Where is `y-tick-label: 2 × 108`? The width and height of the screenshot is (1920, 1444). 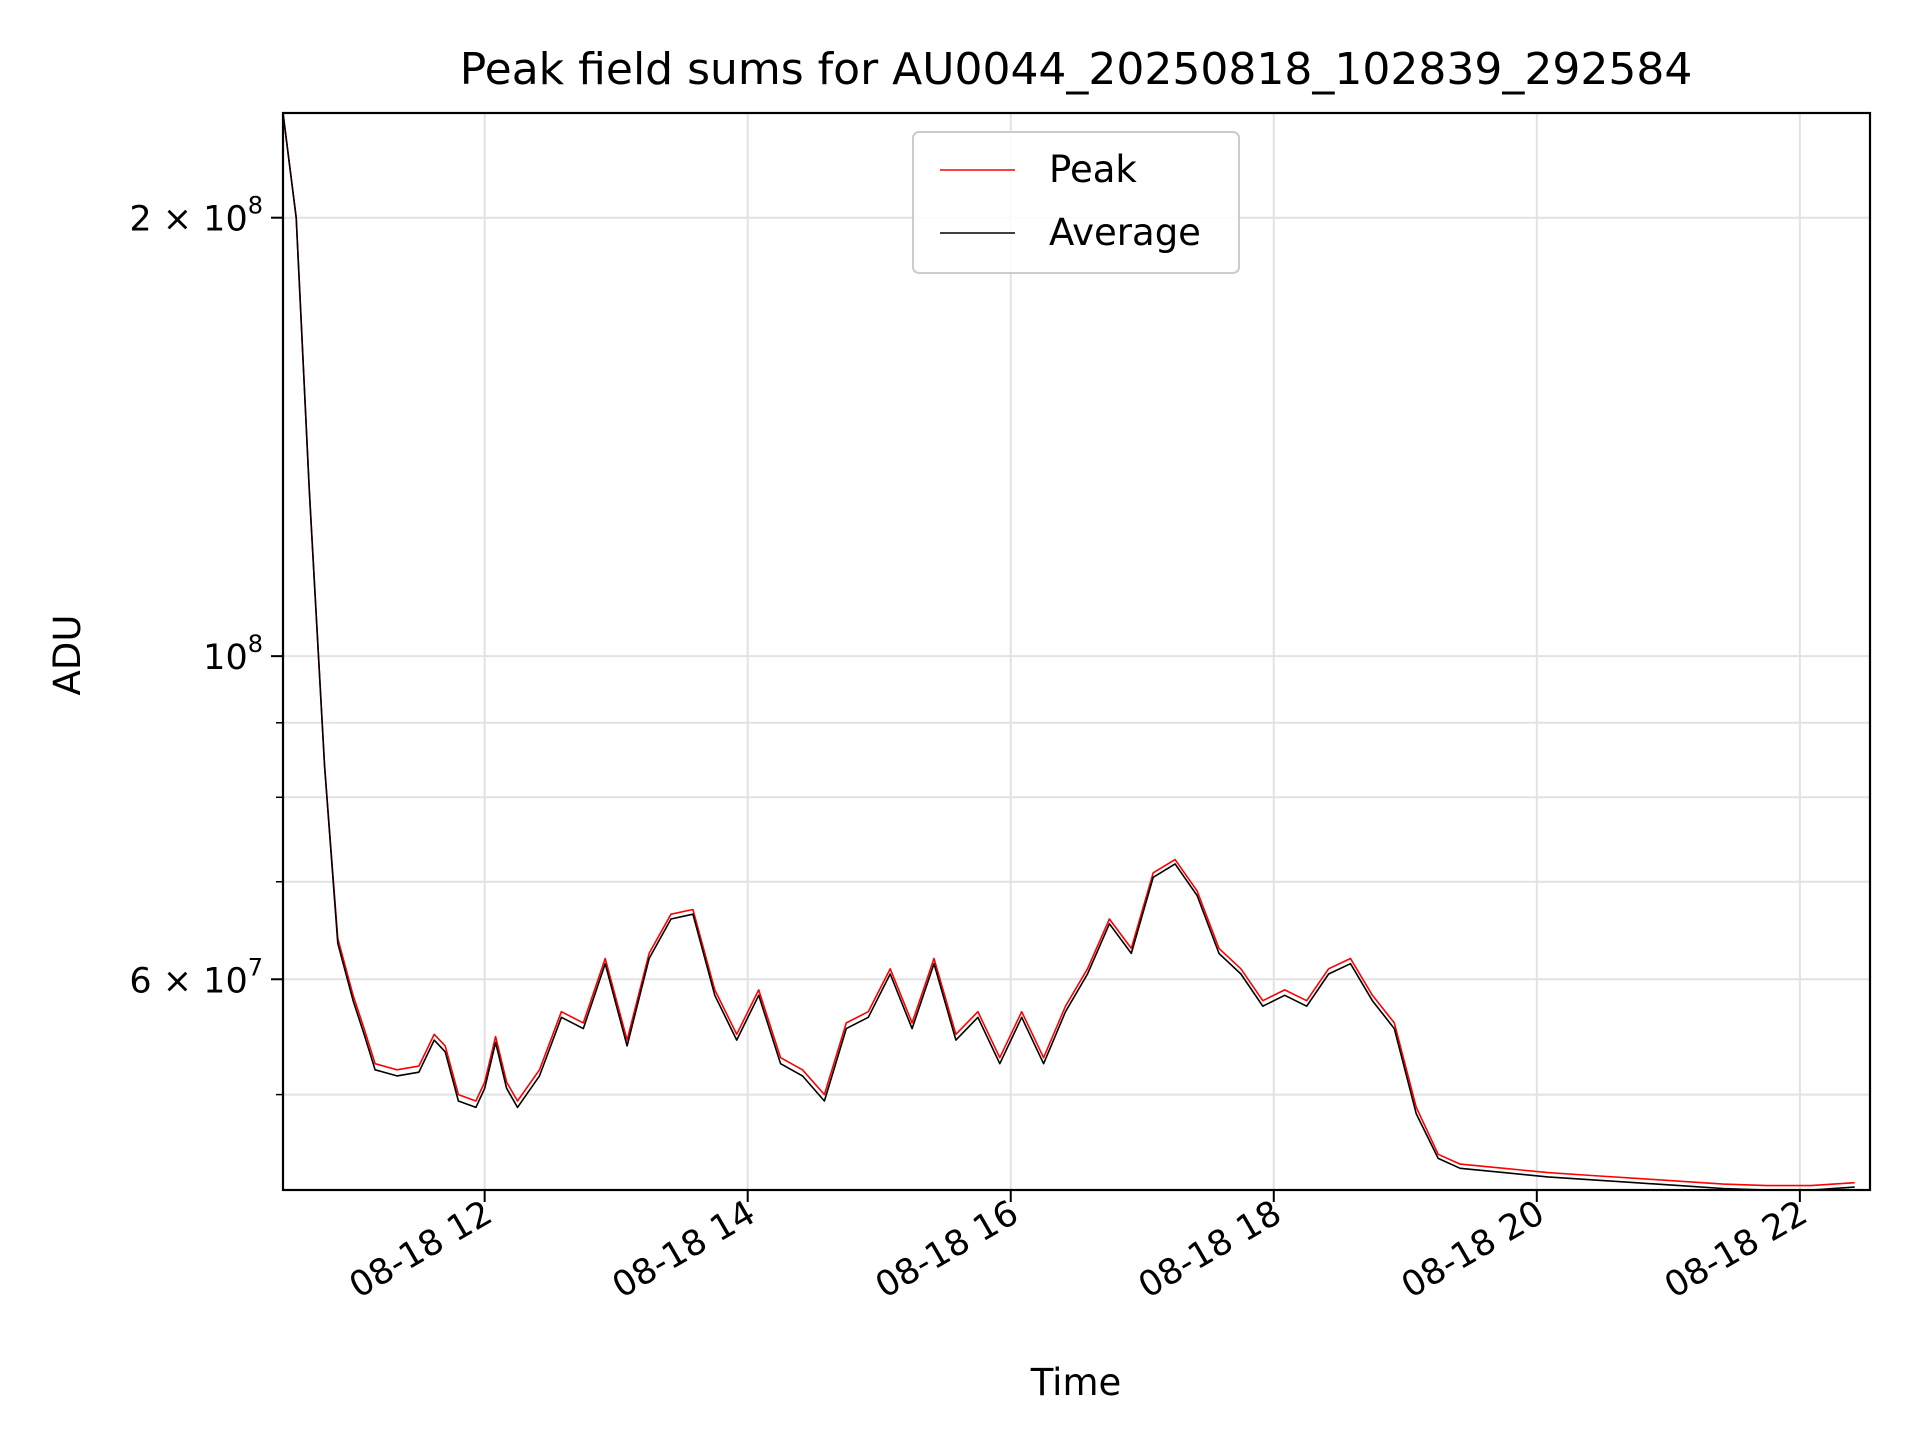
y-tick-label: 2 × 108 is located at coordinates (196, 216).